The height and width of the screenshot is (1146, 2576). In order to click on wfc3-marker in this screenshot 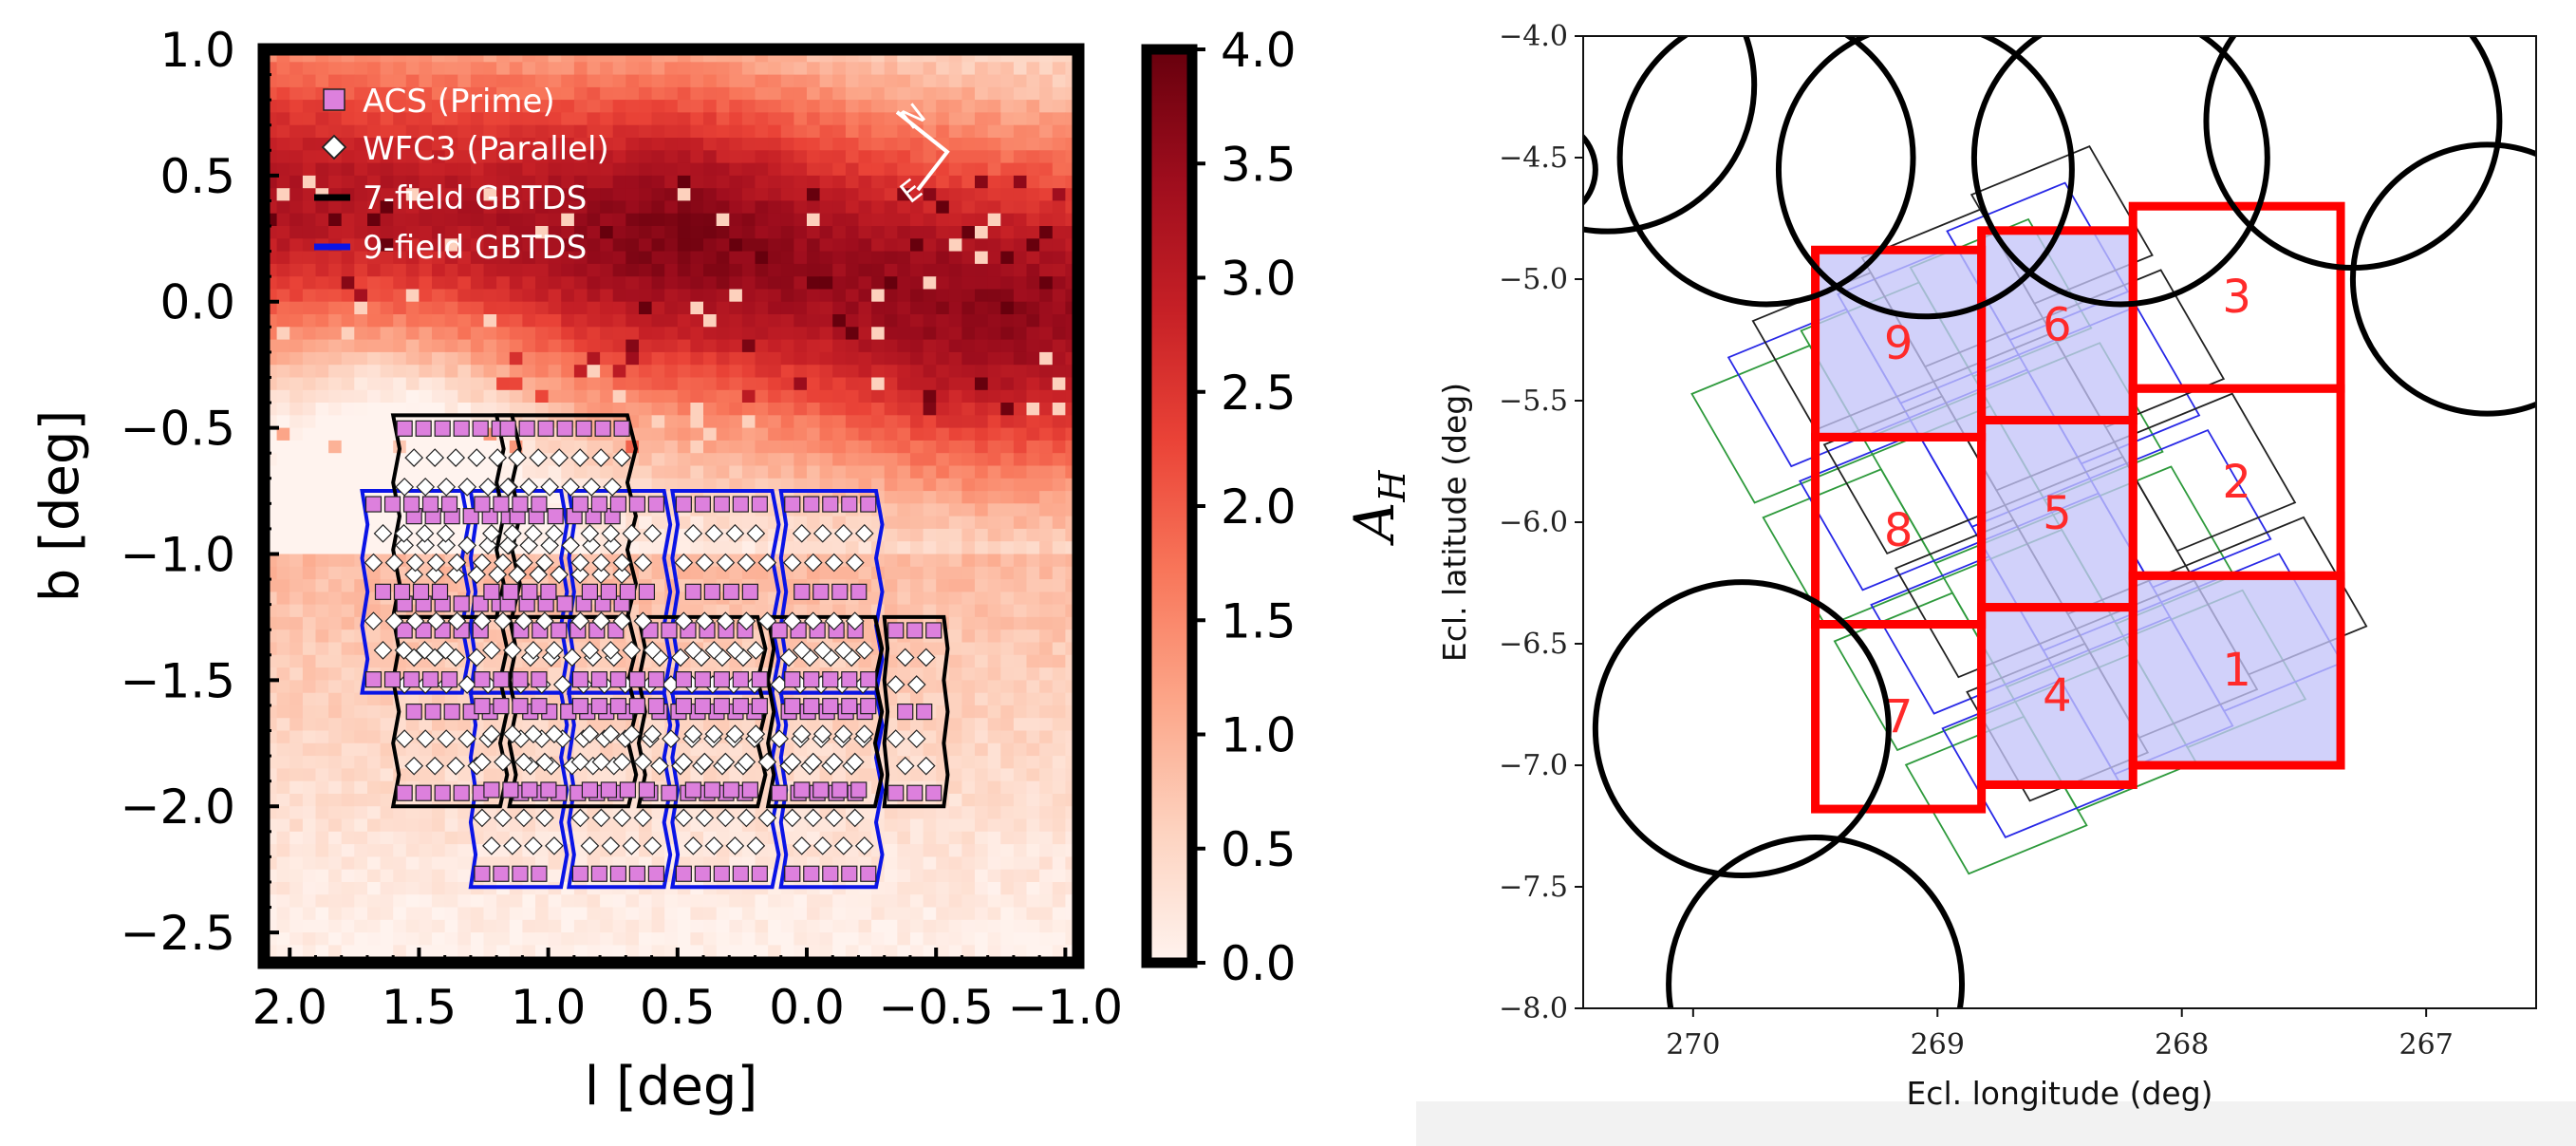, I will do `click(498, 458)`.